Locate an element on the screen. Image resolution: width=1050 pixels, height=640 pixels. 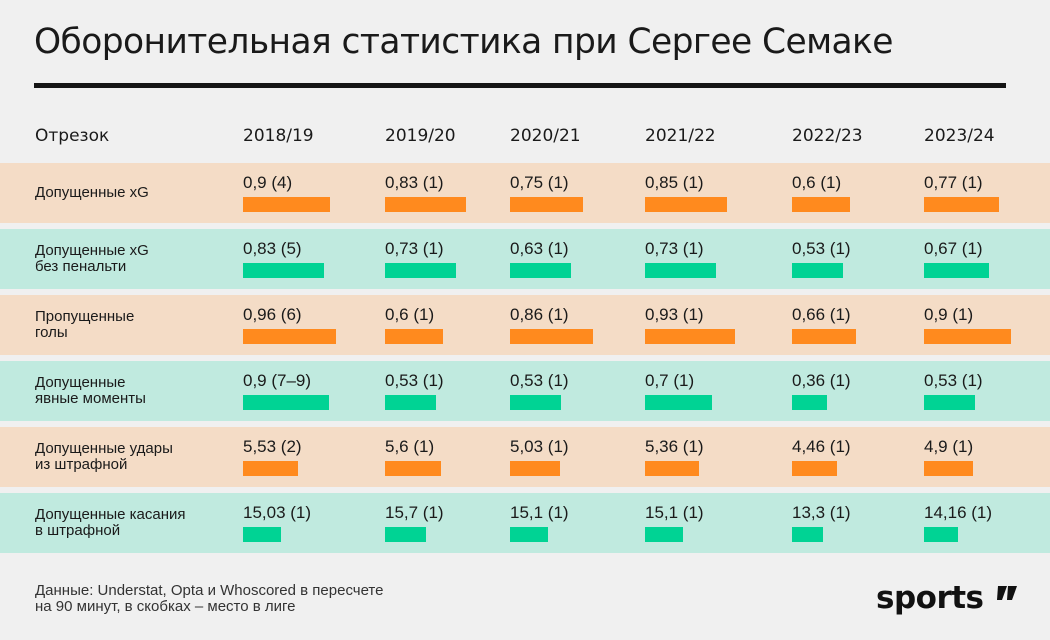
value-label: 14,16 (1) is located at coordinates (958, 512).